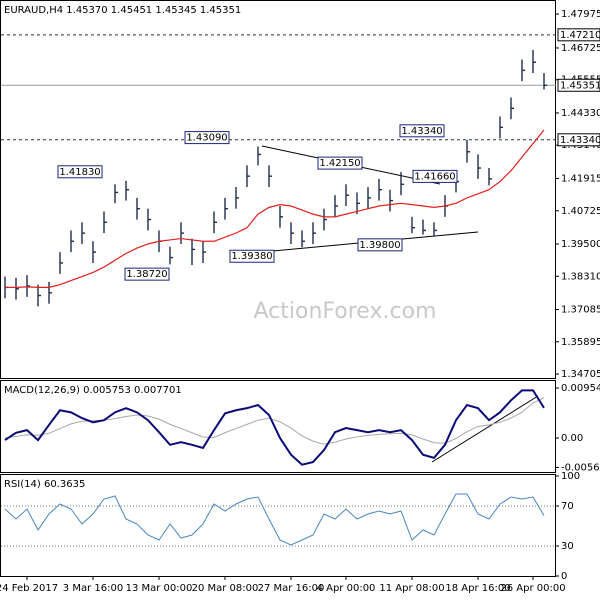 The image size is (600, 600). Describe the element at coordinates (477, 588) in the screenshot. I see `x-tick-label: 18 Apr 16:00` at that location.